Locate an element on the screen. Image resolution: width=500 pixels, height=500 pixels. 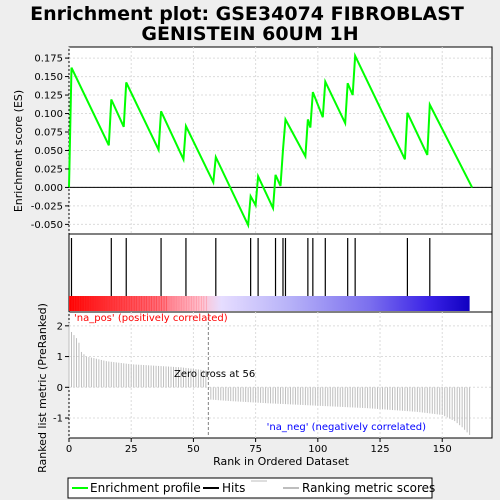
x-tick-label: 0 is located at coordinates (69, 449).